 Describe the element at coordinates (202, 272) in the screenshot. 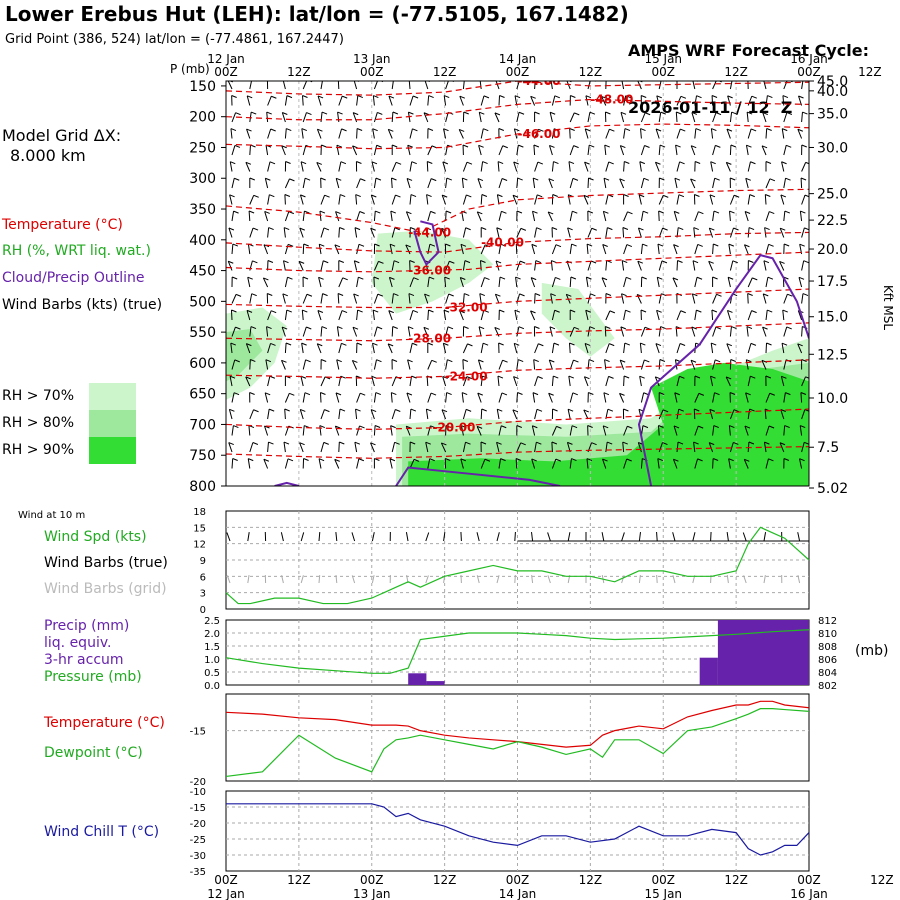

I see `pressure-tick: 450` at that location.